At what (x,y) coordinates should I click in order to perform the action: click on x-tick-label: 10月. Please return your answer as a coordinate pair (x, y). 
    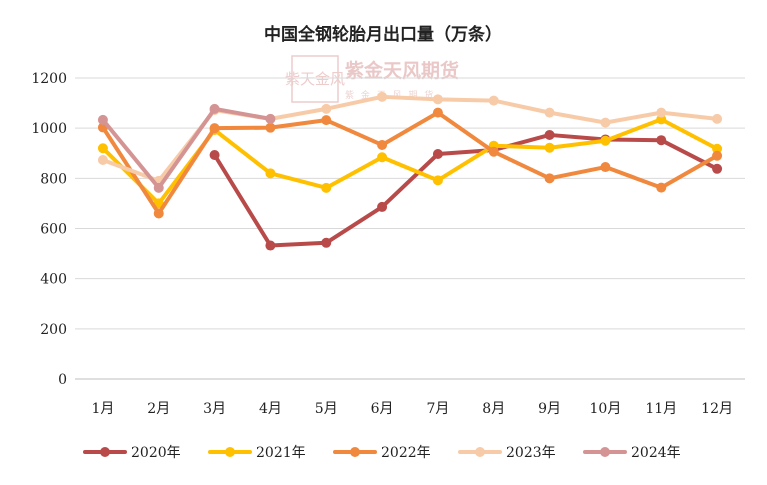
    Looking at the image, I should click on (606, 409).